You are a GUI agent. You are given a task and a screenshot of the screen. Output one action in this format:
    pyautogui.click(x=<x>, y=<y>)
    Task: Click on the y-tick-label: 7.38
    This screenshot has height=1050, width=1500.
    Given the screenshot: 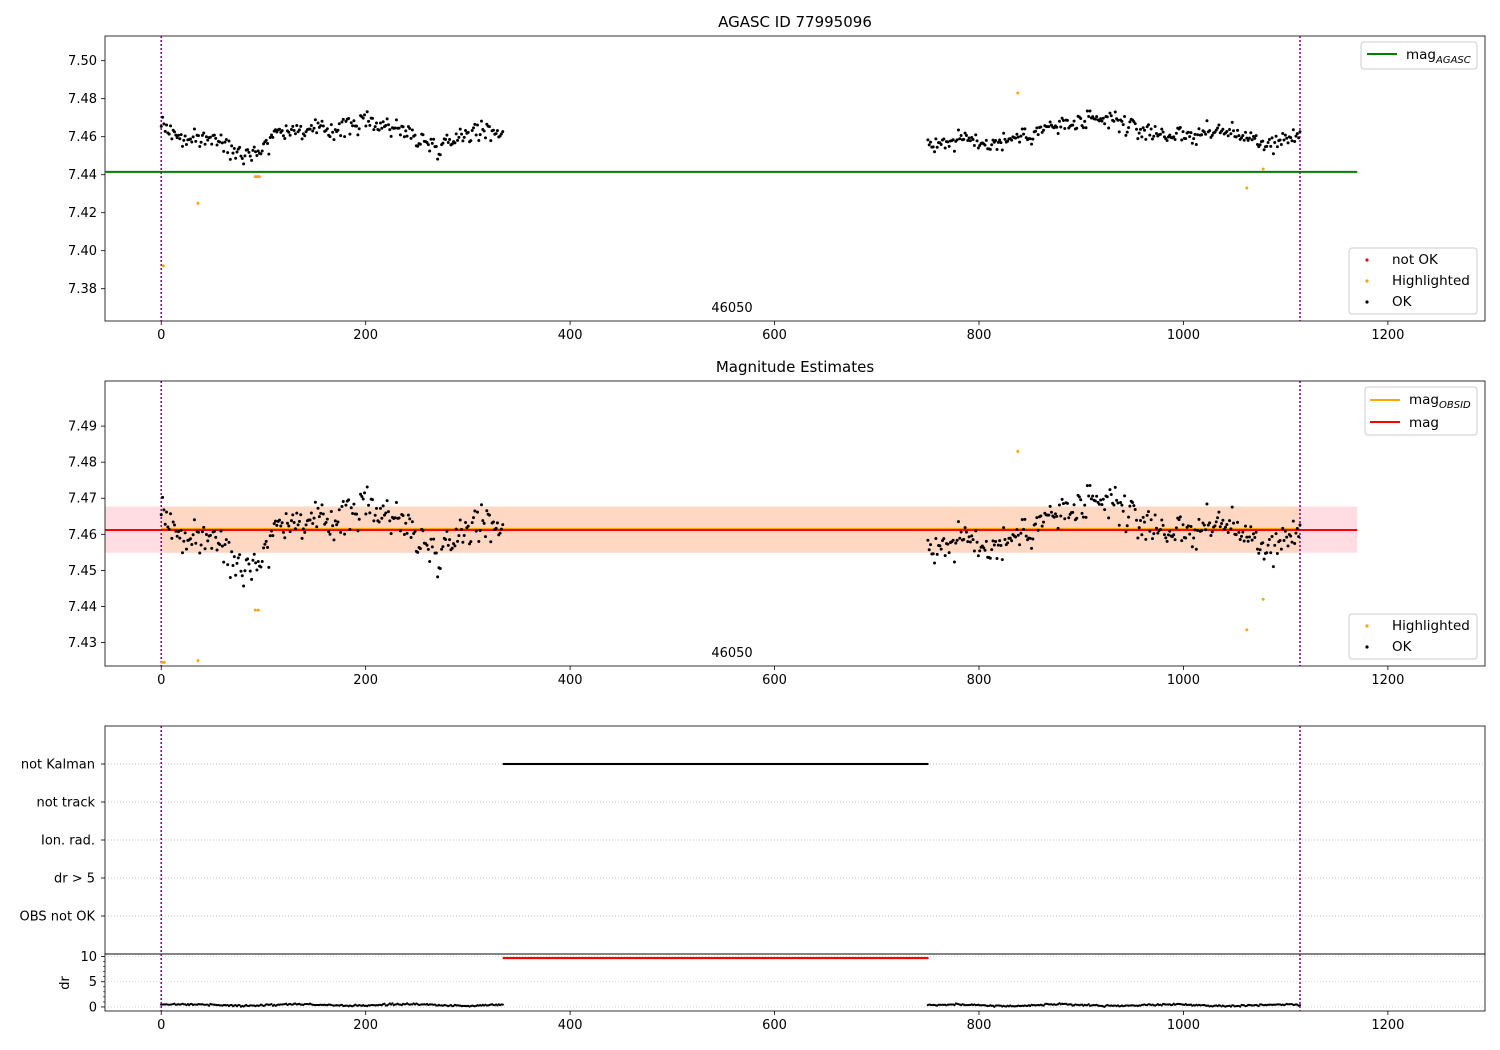 What is the action you would take?
    pyautogui.click(x=82, y=289)
    